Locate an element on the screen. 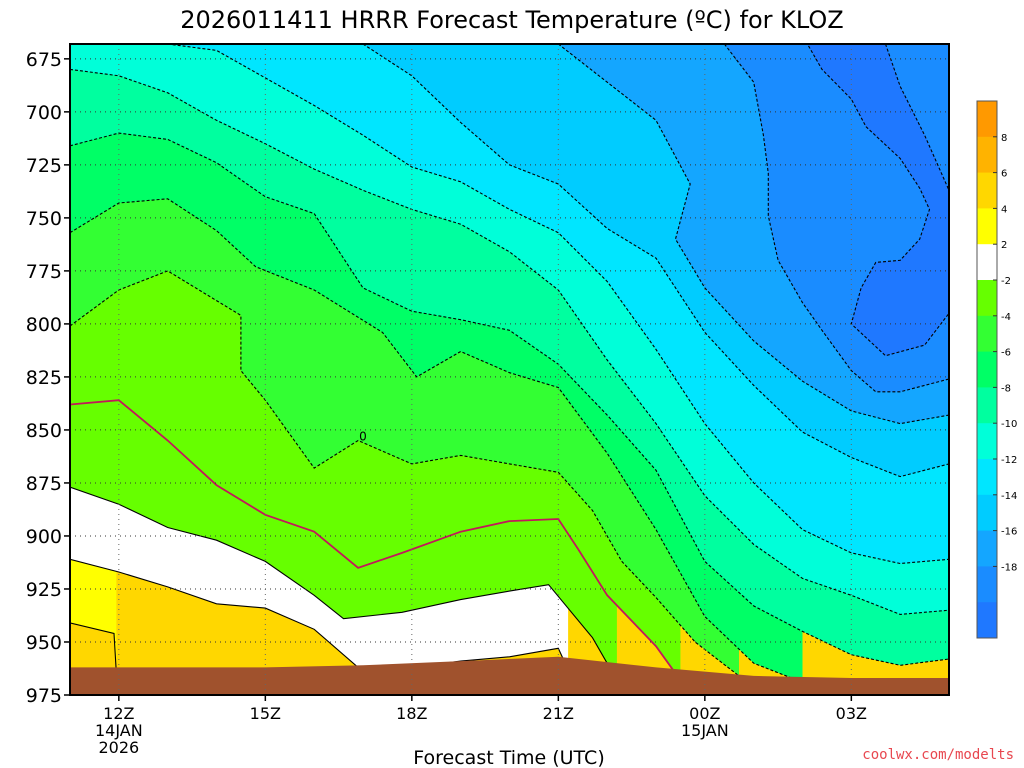 The width and height of the screenshot is (1024, 768). band-fill--18 is located at coordinates (878, 200).